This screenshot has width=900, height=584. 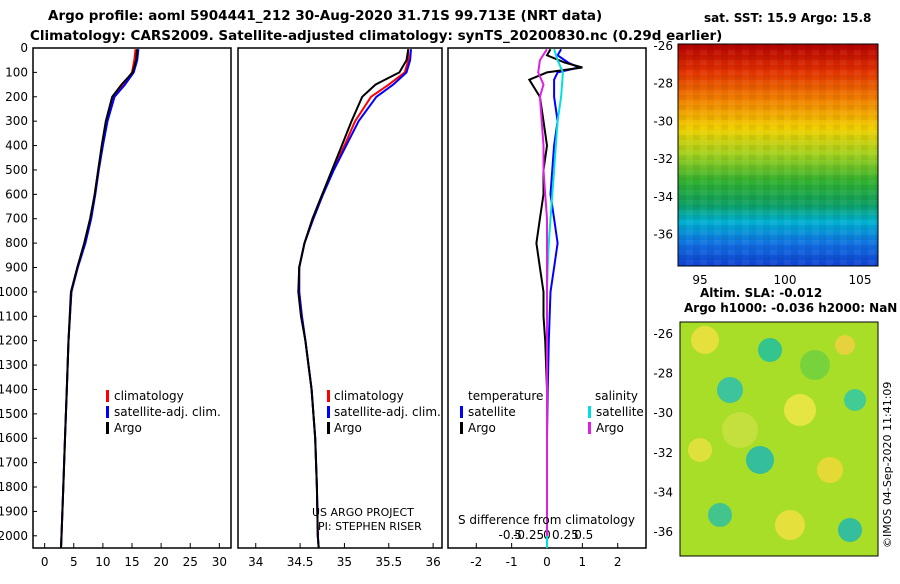 I want to click on x-tick-label: 0, so click(x=45, y=562).